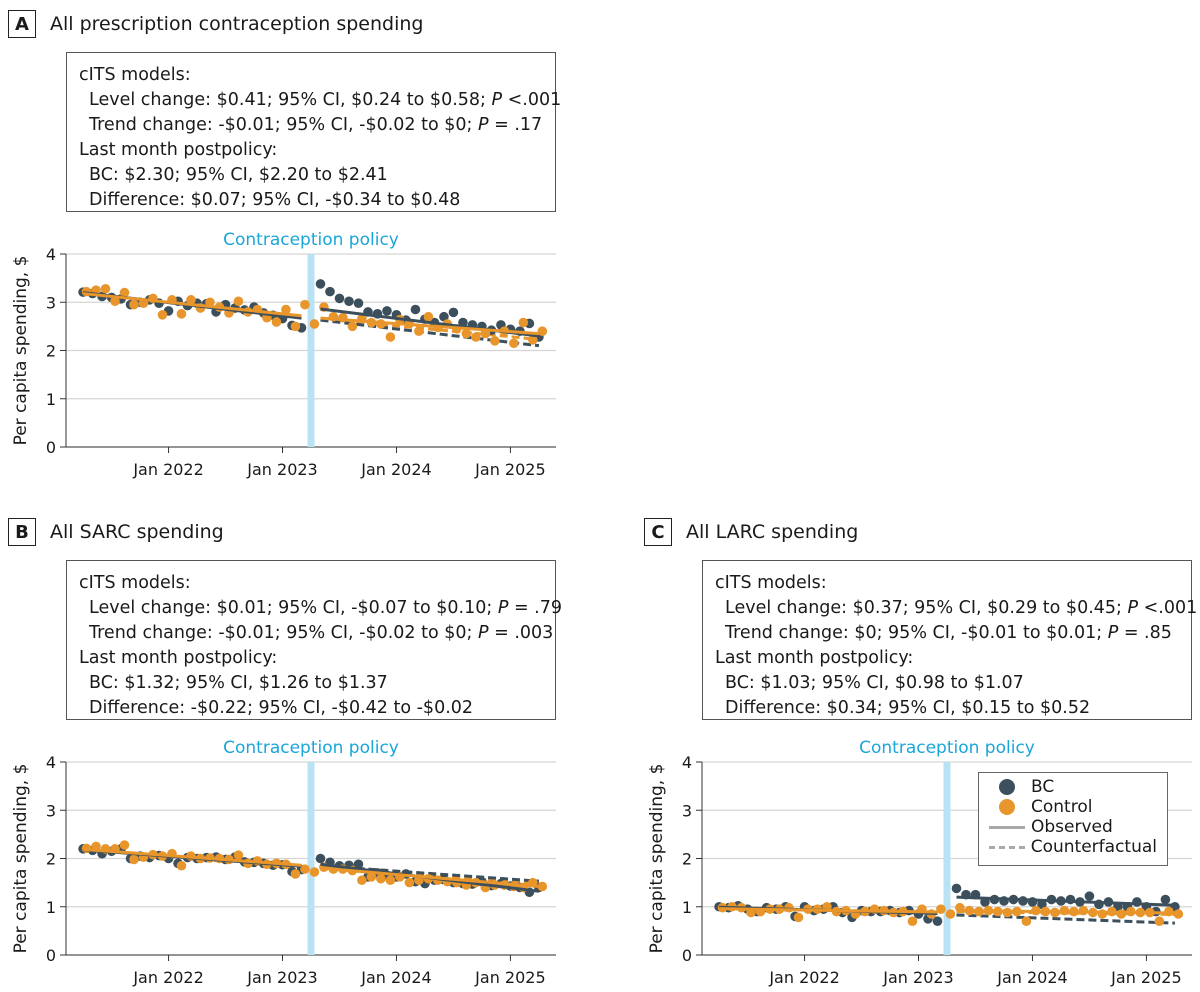  Describe the element at coordinates (1093, 847) in the screenshot. I see `legend-counterfactual-label: Counterfactual` at that location.